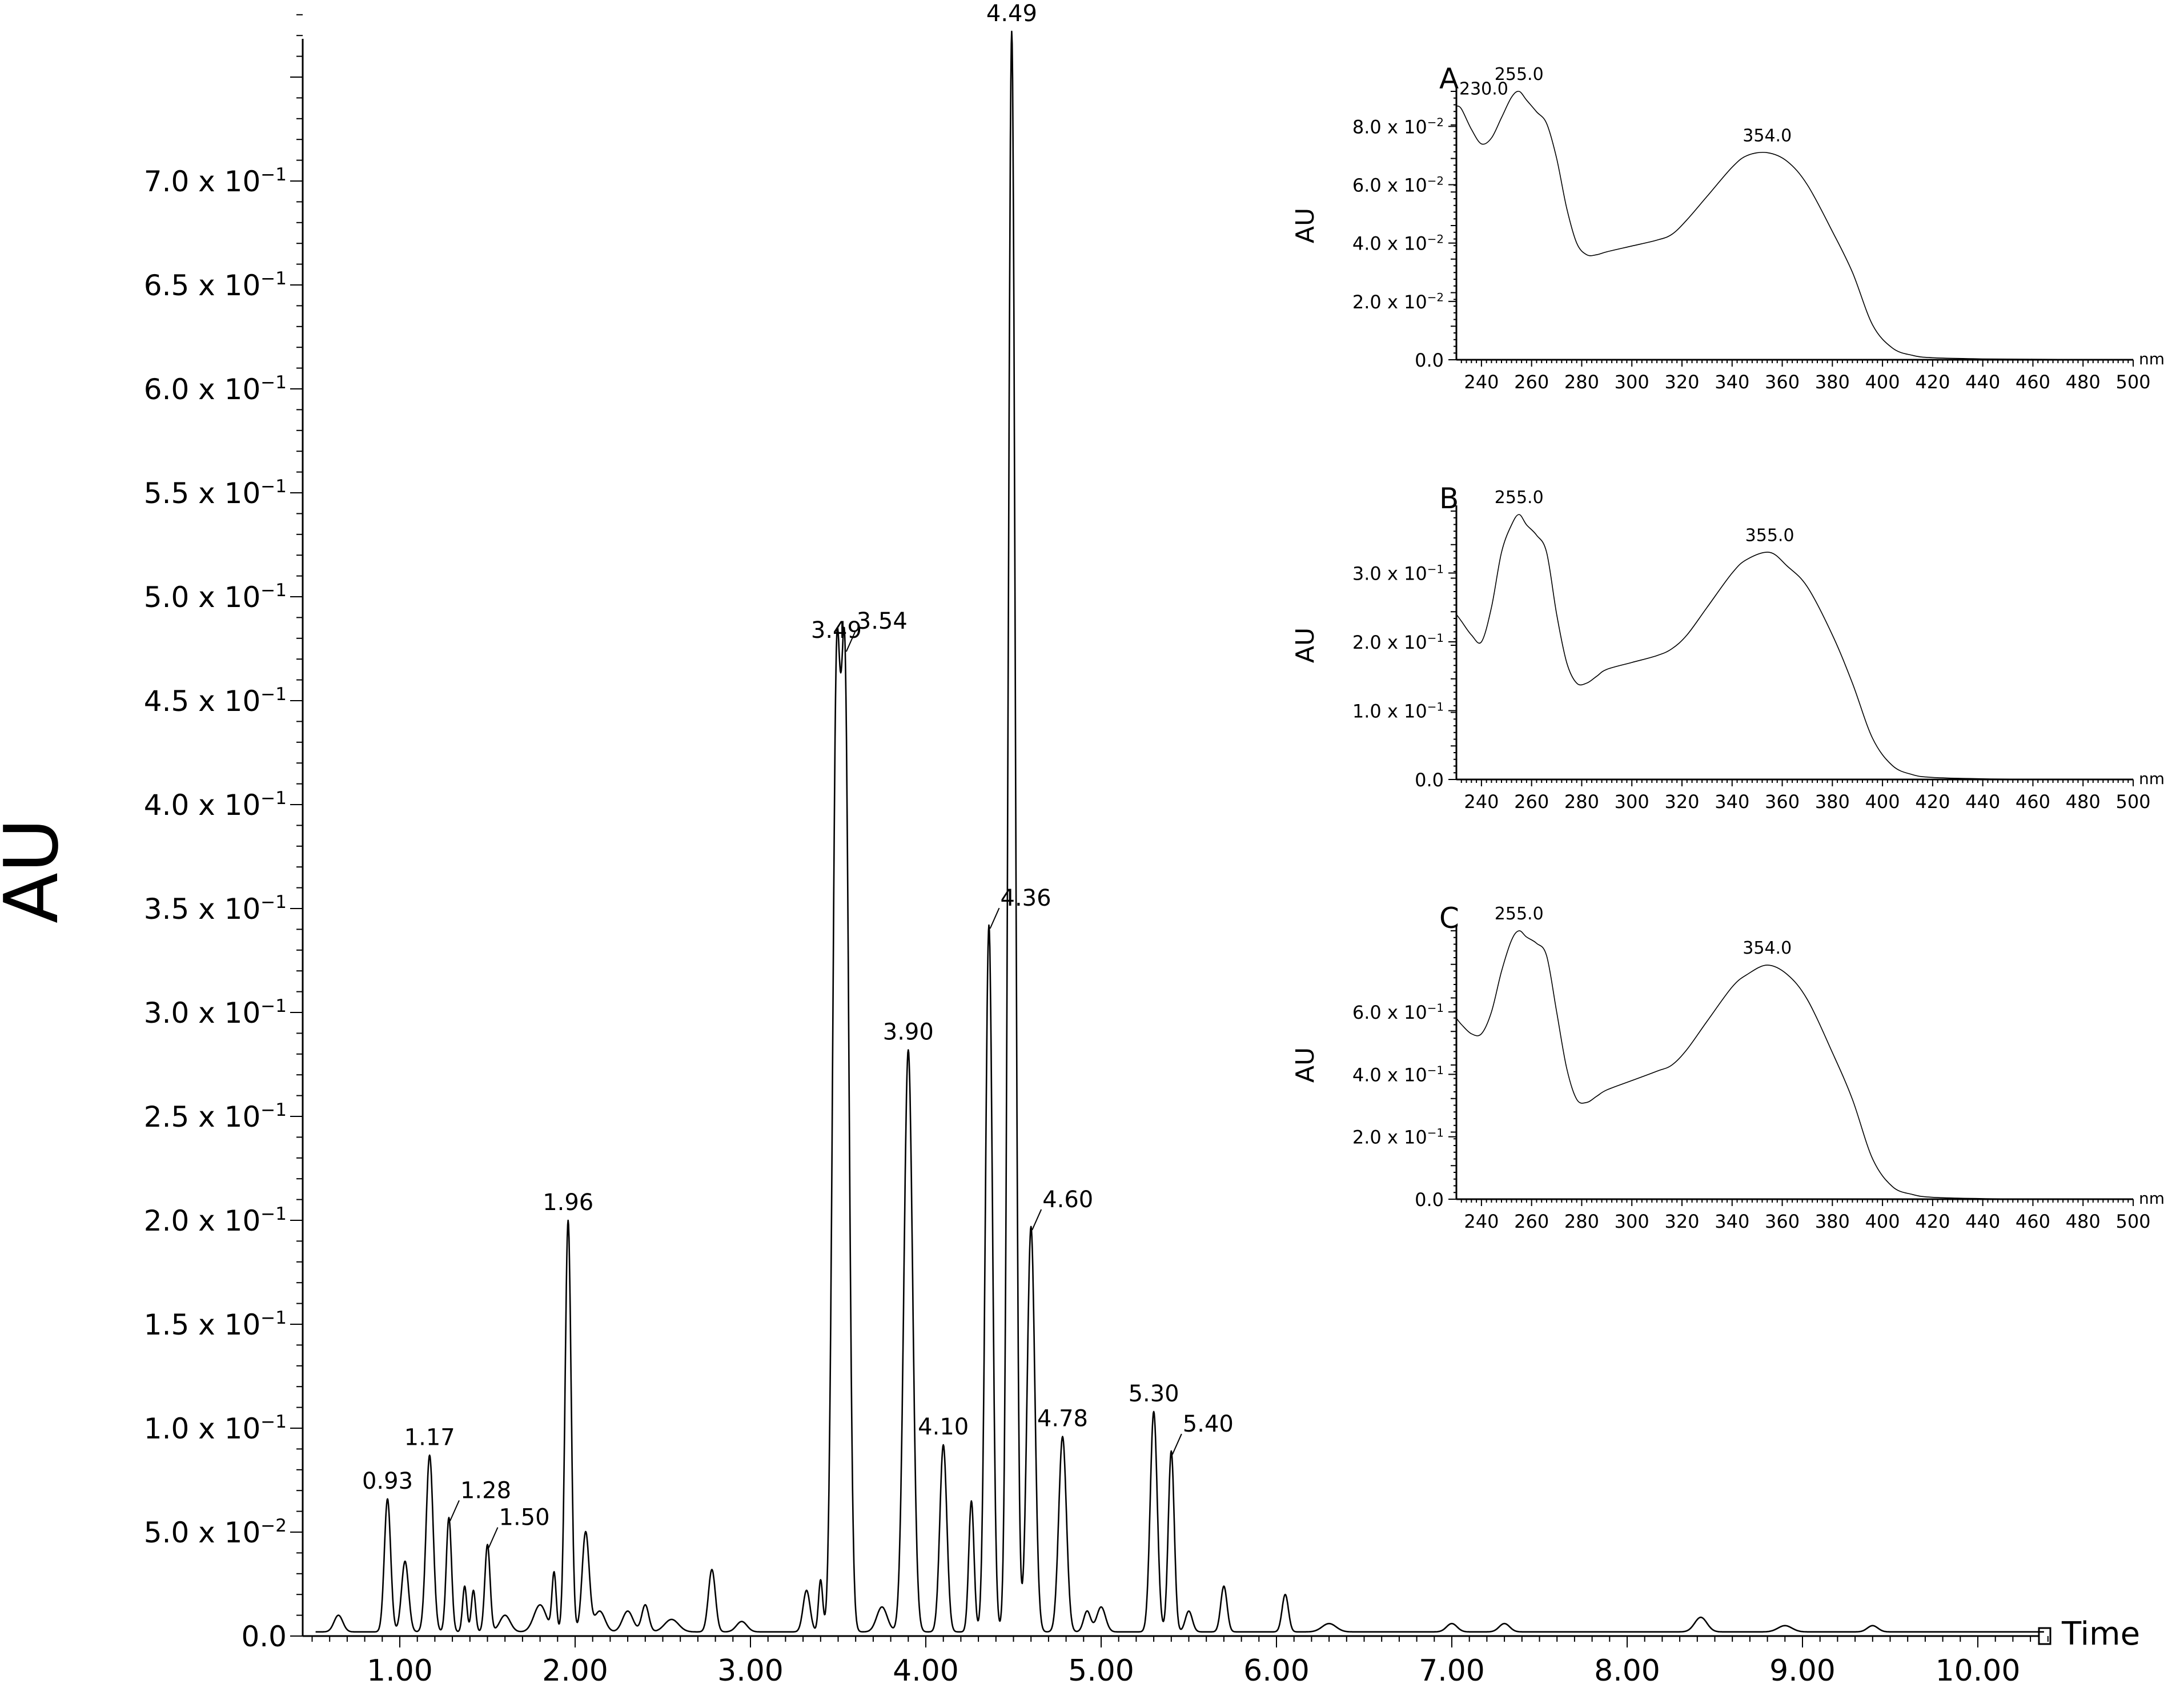 This screenshot has width=2184, height=1696. What do you see at coordinates (1276, 1671) in the screenshot?
I see `x-tick-label: 6.00` at bounding box center [1276, 1671].